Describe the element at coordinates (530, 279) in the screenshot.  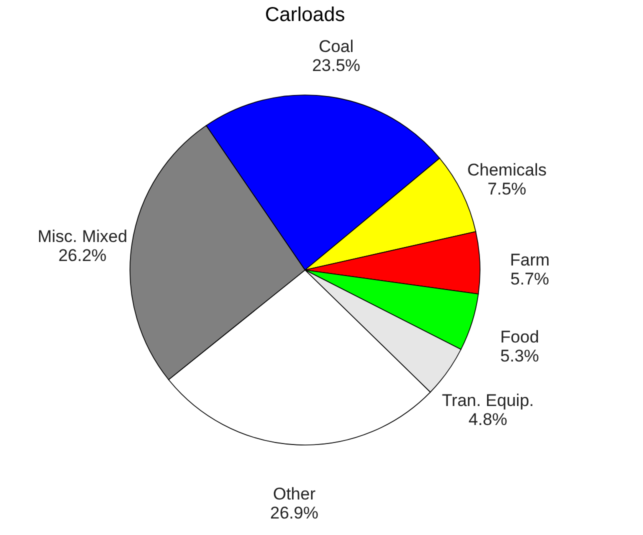
I see `data-label: 5.7%` at that location.